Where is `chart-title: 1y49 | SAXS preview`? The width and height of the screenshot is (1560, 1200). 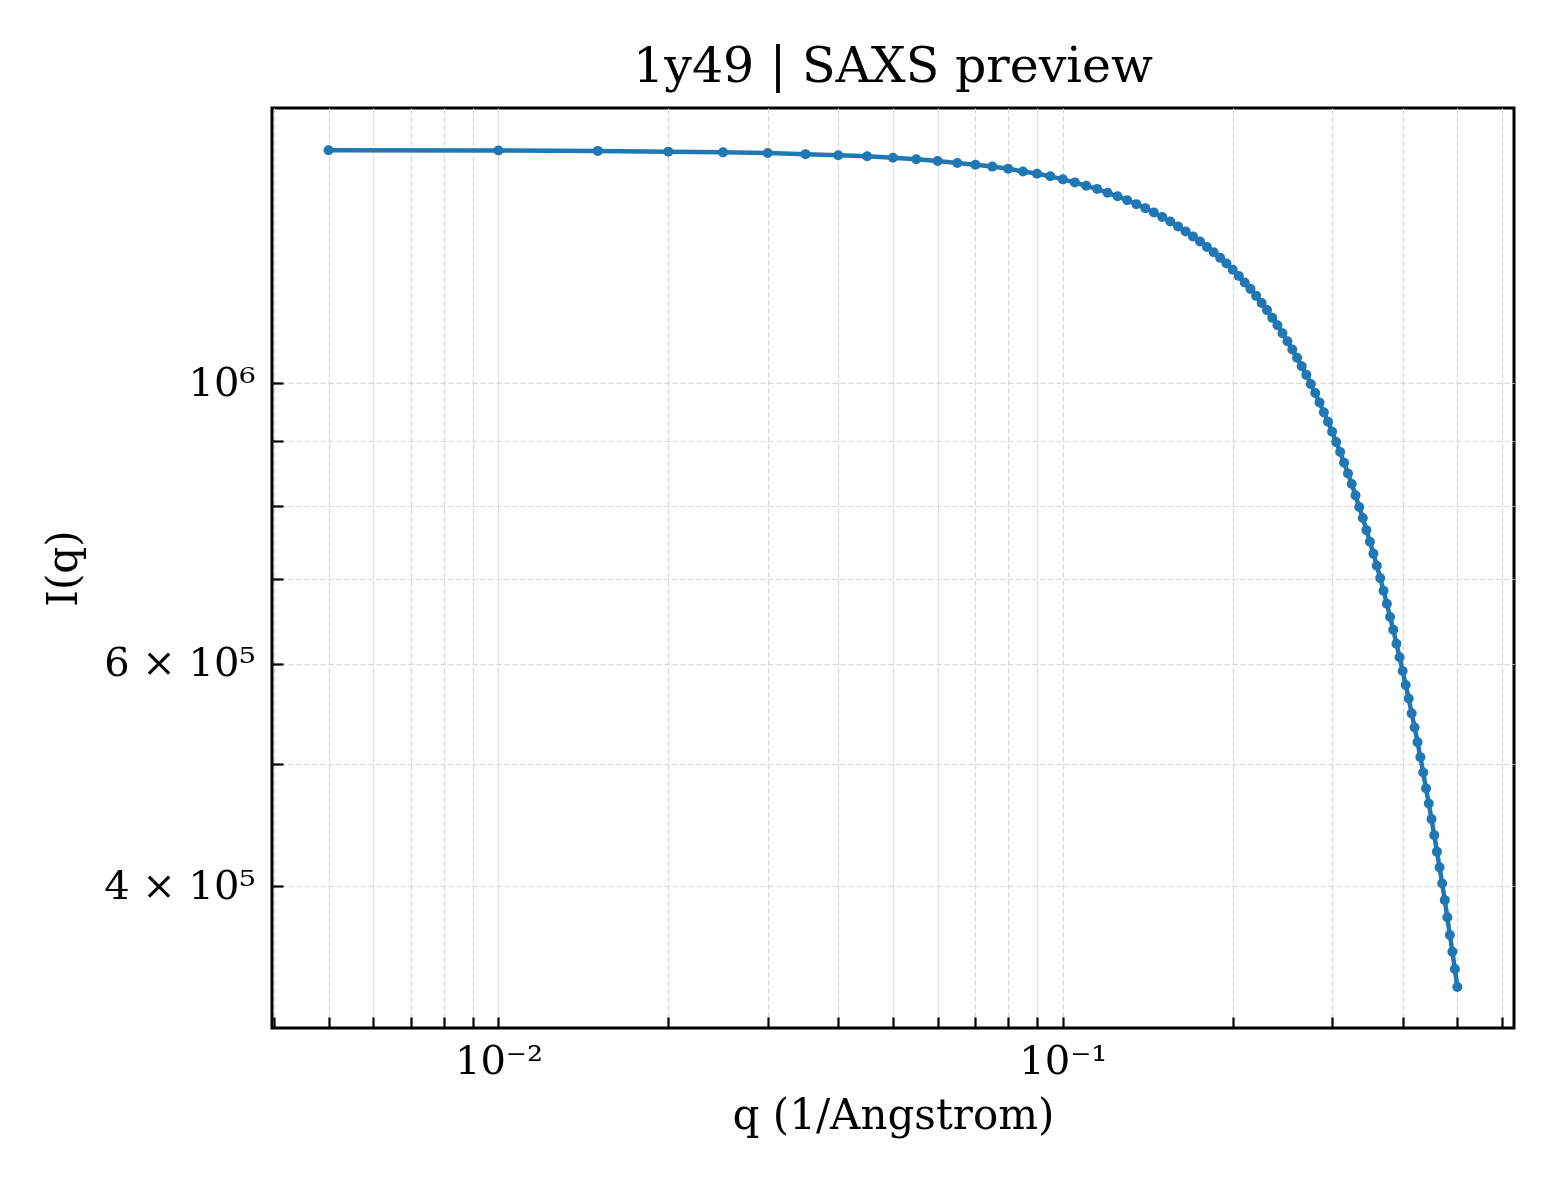
chart-title: 1y49 | SAXS preview is located at coordinates (893, 65).